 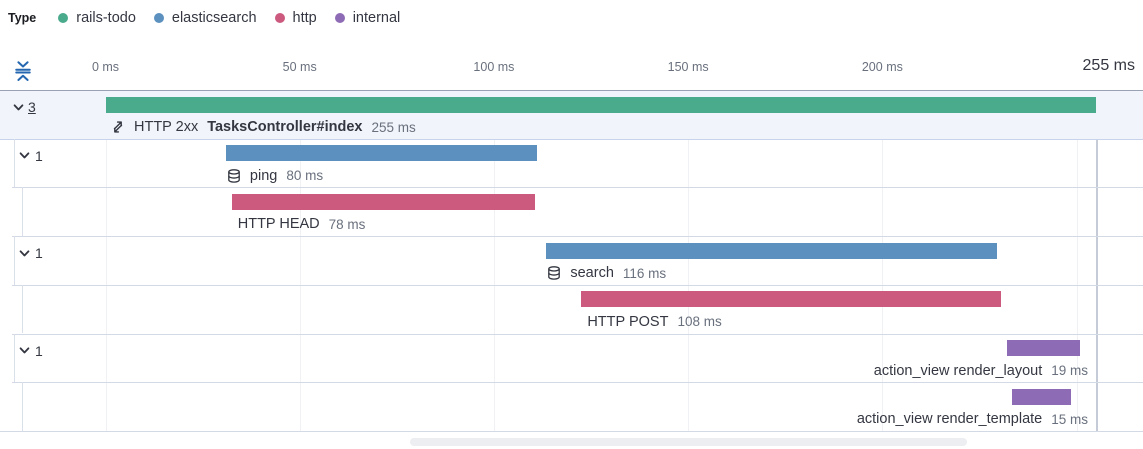 What do you see at coordinates (571, 431) in the screenshot?
I see `rows-bottom-border` at bounding box center [571, 431].